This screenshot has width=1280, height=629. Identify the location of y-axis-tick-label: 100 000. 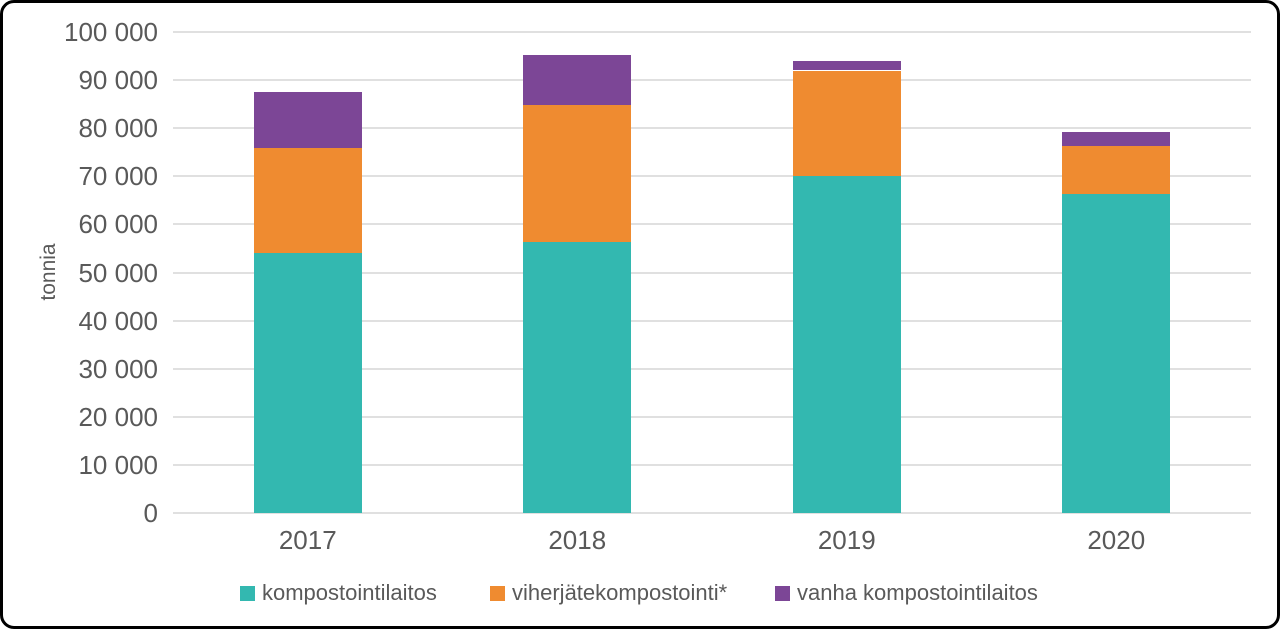
(111, 32).